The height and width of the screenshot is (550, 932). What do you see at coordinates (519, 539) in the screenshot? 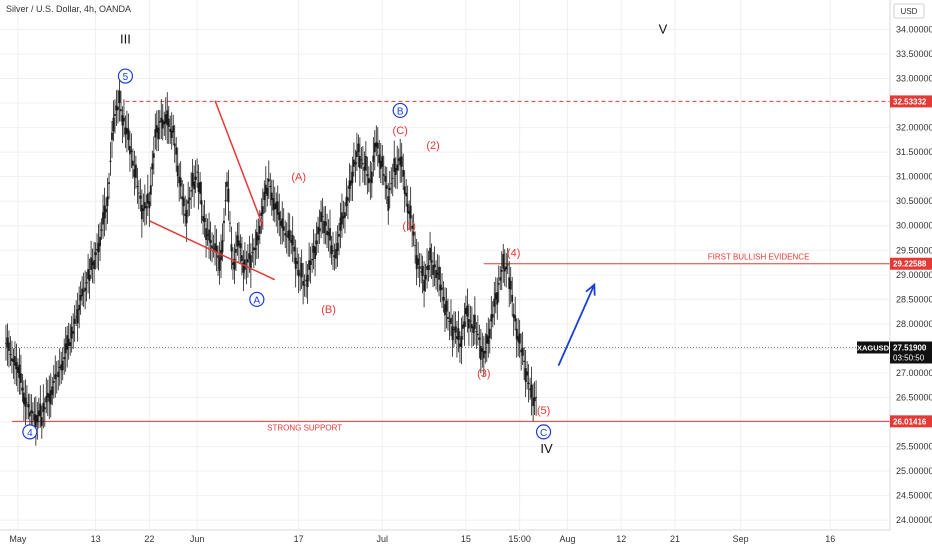
I see `time-tick-label: 15:00` at bounding box center [519, 539].